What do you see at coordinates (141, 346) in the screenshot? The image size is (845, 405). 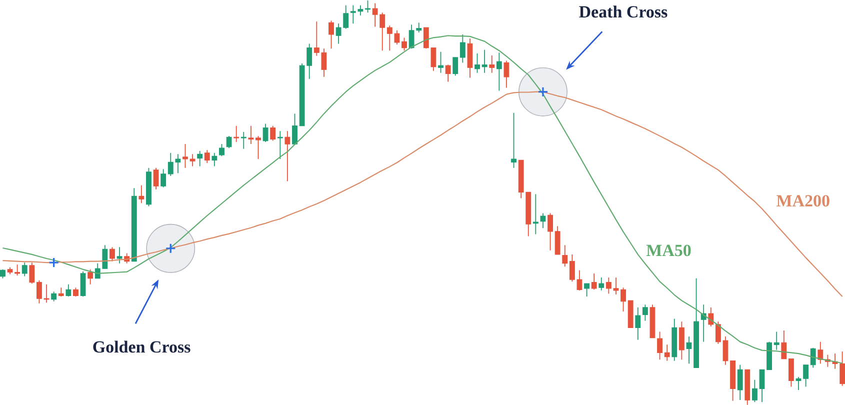 I see `annotation: Golden Cross` at bounding box center [141, 346].